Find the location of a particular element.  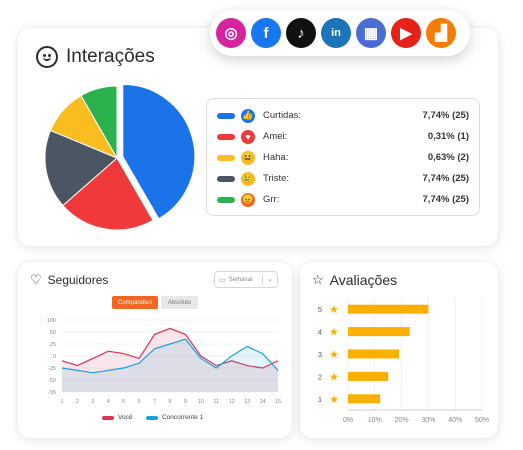

pie-slice-curtidas is located at coordinates (159, 151).